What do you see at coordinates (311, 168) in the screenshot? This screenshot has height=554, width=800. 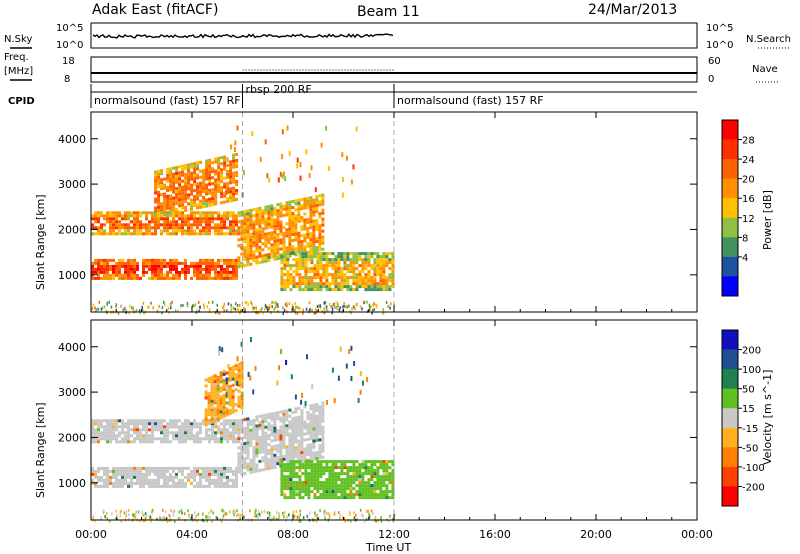 I see `scatter-cell` at bounding box center [311, 168].